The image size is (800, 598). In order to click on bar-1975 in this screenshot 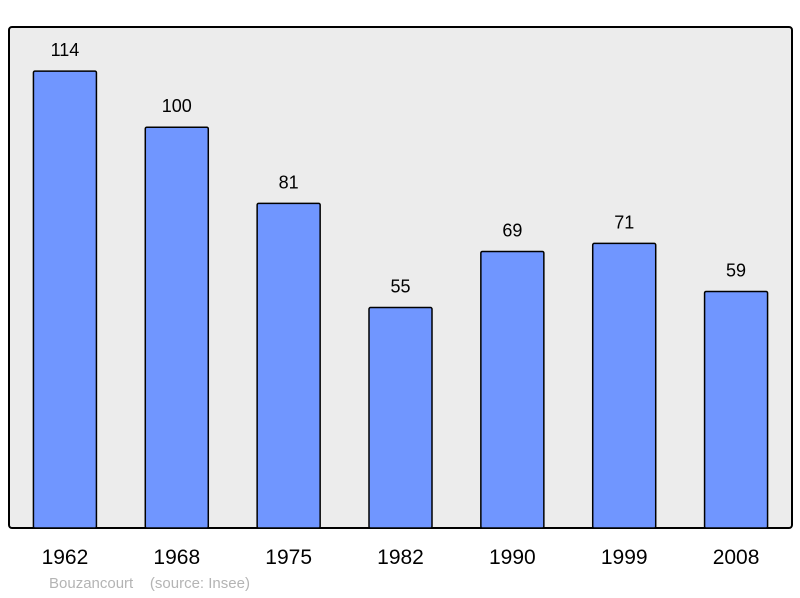, I will do `click(288, 365)`.